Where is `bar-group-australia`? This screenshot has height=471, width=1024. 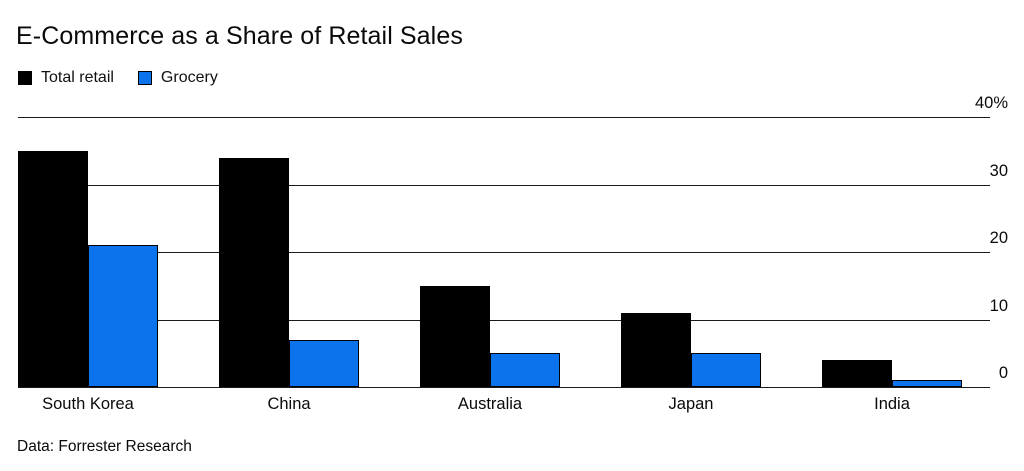 bar-group-australia is located at coordinates (490, 336).